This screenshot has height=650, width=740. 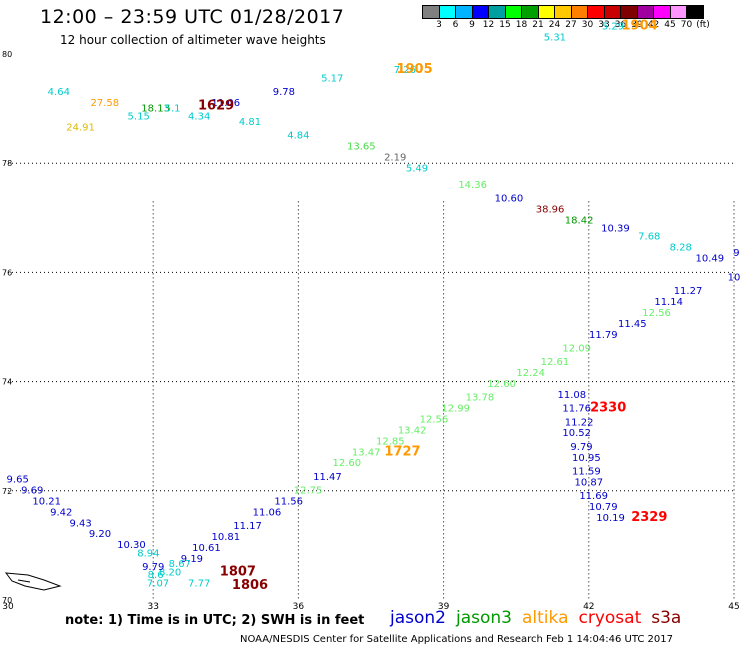 I want to click on wave-height-label: 12.85, so click(x=390, y=441).